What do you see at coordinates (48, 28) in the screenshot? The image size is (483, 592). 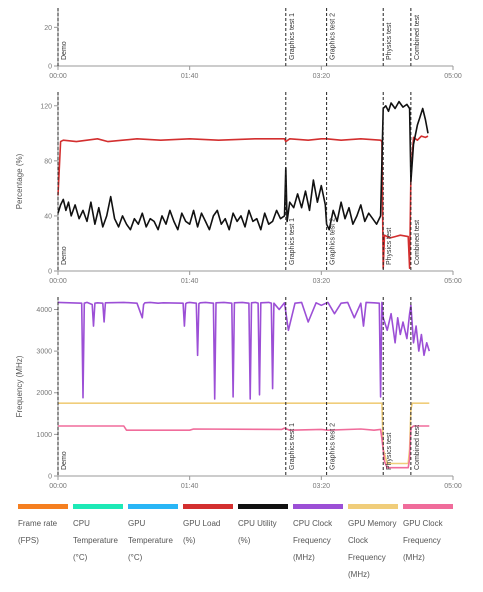 I see `y-tick-label: 20` at bounding box center [48, 28].